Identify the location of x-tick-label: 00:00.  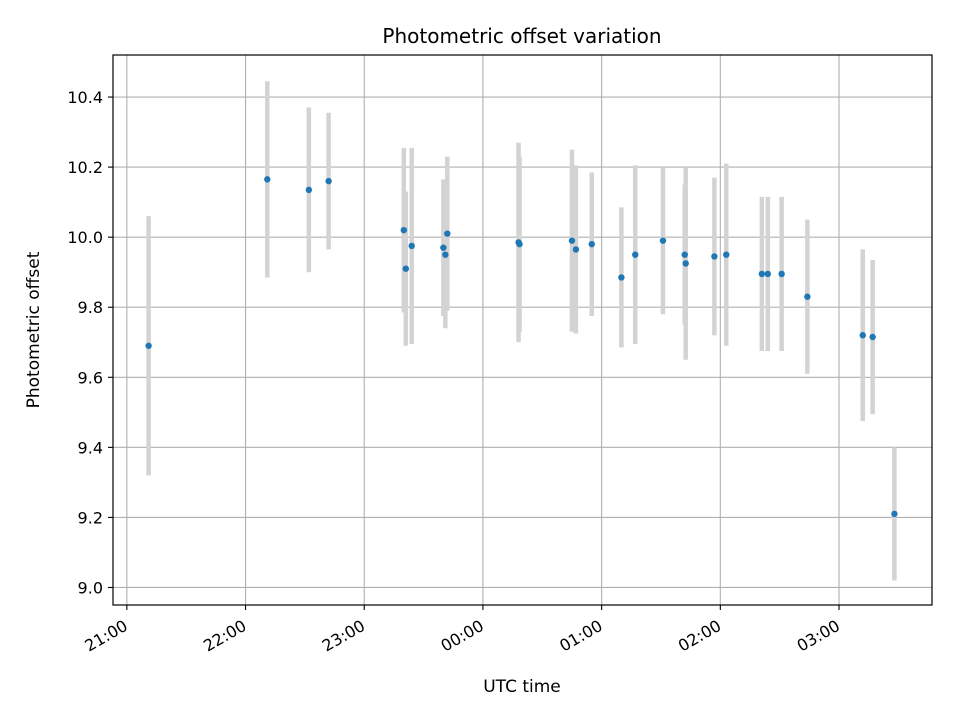
(462, 636).